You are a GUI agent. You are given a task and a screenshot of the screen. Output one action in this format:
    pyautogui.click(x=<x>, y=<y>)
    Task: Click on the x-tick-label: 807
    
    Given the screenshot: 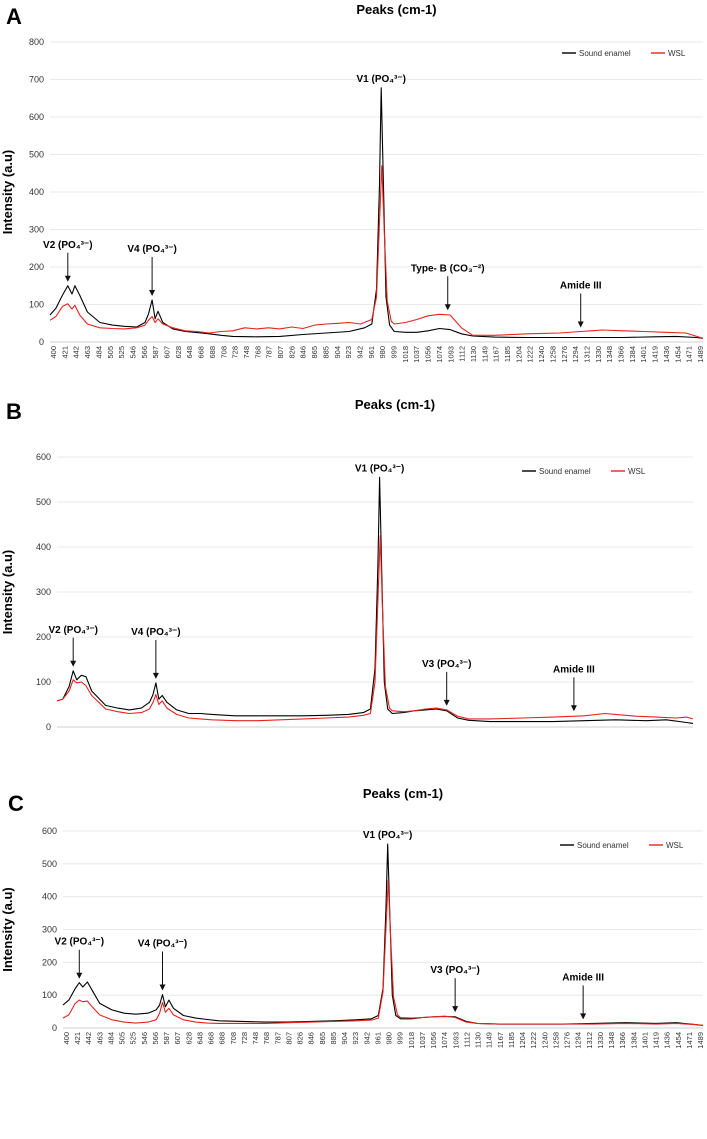 What is the action you would take?
    pyautogui.click(x=288, y=1038)
    